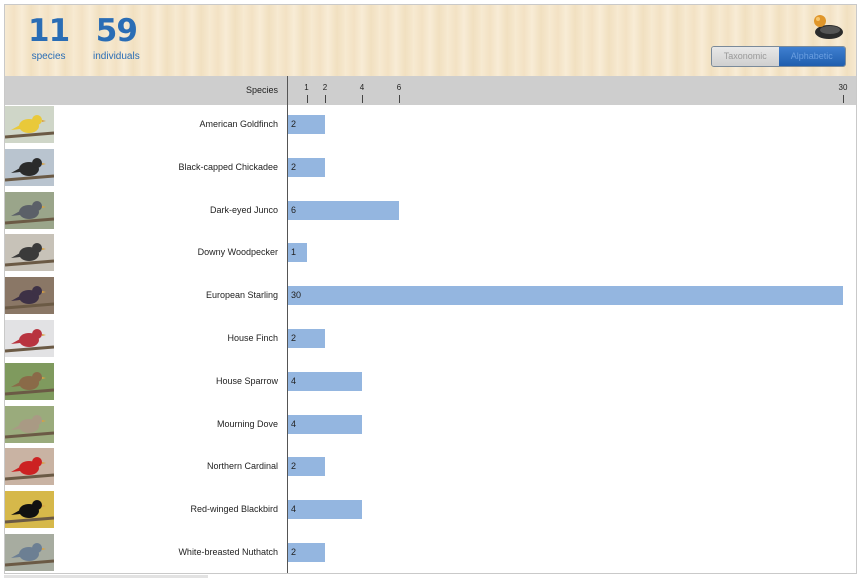 This screenshot has width=863, height=579. Describe the element at coordinates (306, 87) in the screenshot. I see `axis-tick-label: 1` at that location.